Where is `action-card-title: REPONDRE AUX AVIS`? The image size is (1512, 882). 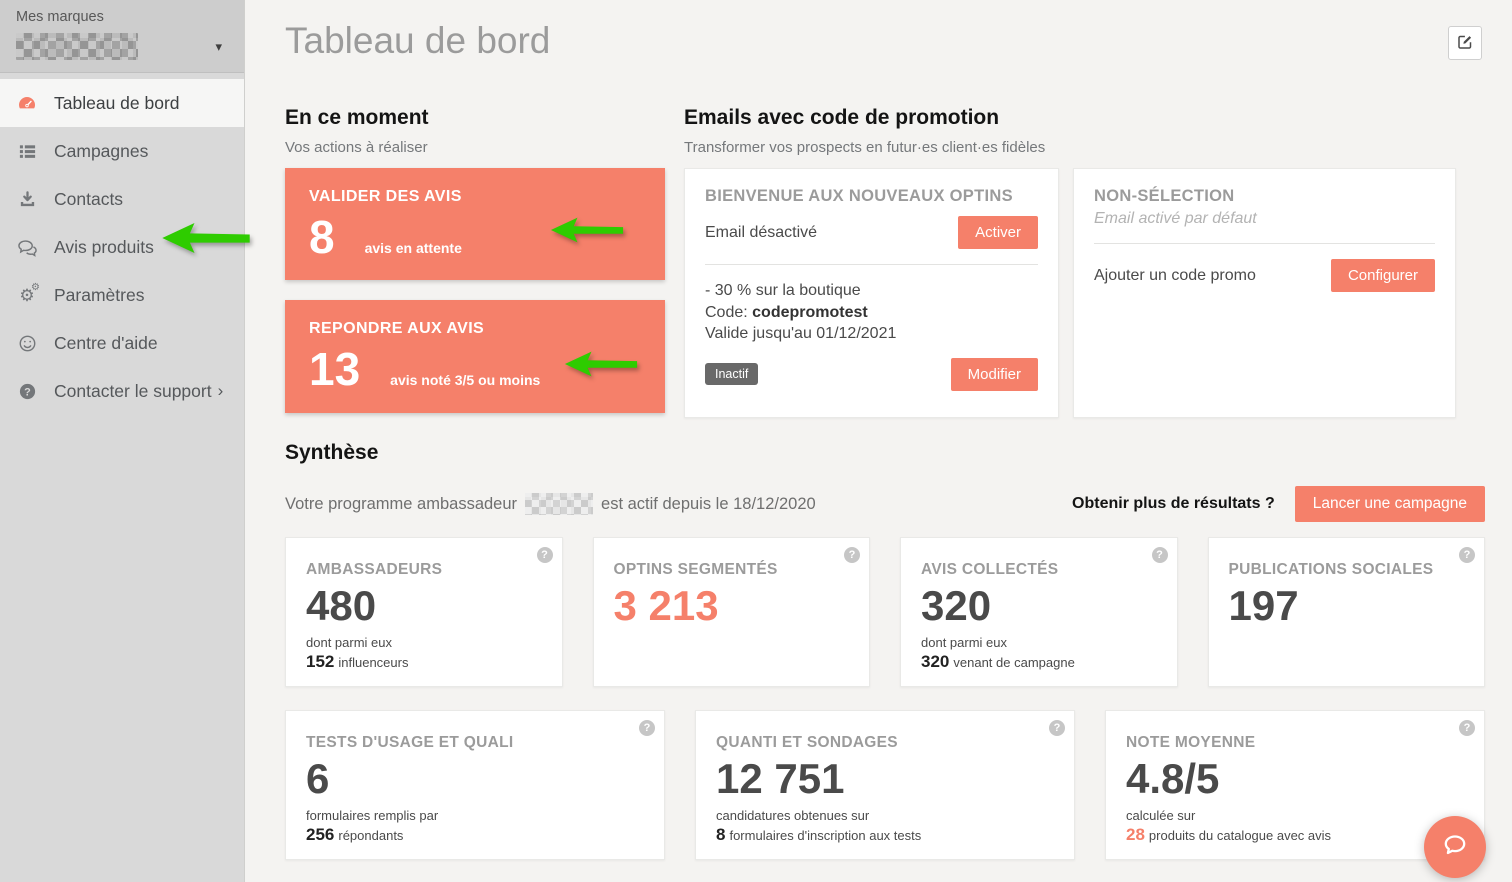
action-card-title: REPONDRE AUX AVIS is located at coordinates (397, 328).